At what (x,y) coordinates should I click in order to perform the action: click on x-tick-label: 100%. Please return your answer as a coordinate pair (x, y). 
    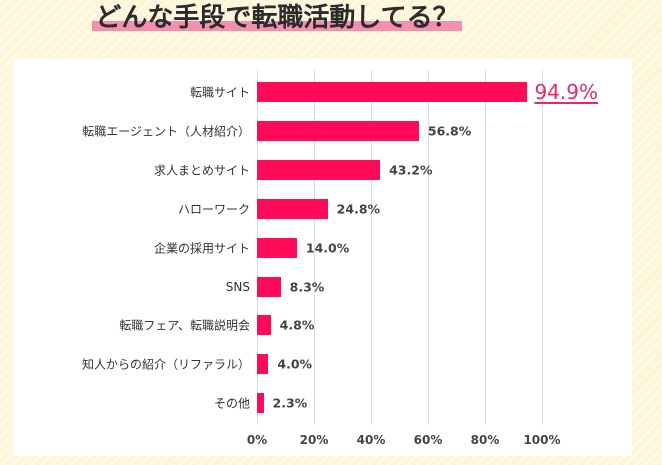
    Looking at the image, I should click on (542, 440).